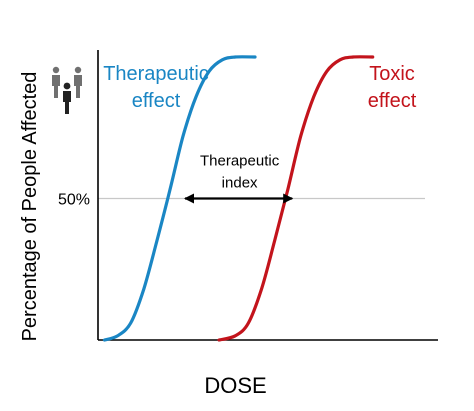  What do you see at coordinates (260, 87) in the screenshot?
I see `series-labels: Therapeutic effect Toxic effect` at bounding box center [260, 87].